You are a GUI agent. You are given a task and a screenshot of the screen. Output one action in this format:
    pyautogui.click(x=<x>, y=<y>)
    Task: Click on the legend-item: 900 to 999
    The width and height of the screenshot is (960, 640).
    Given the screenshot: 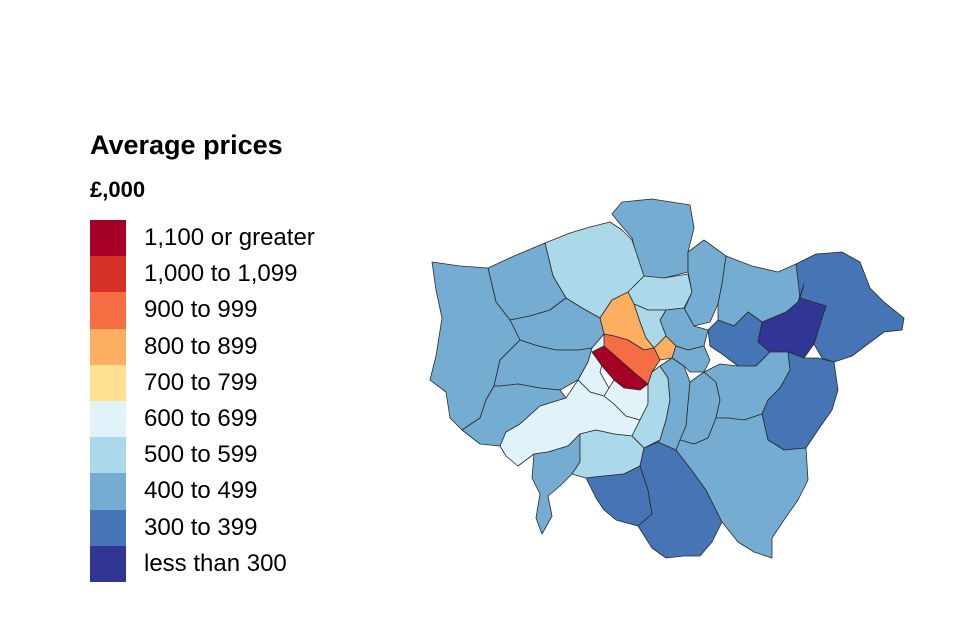 What is the action you would take?
    pyautogui.click(x=202, y=310)
    